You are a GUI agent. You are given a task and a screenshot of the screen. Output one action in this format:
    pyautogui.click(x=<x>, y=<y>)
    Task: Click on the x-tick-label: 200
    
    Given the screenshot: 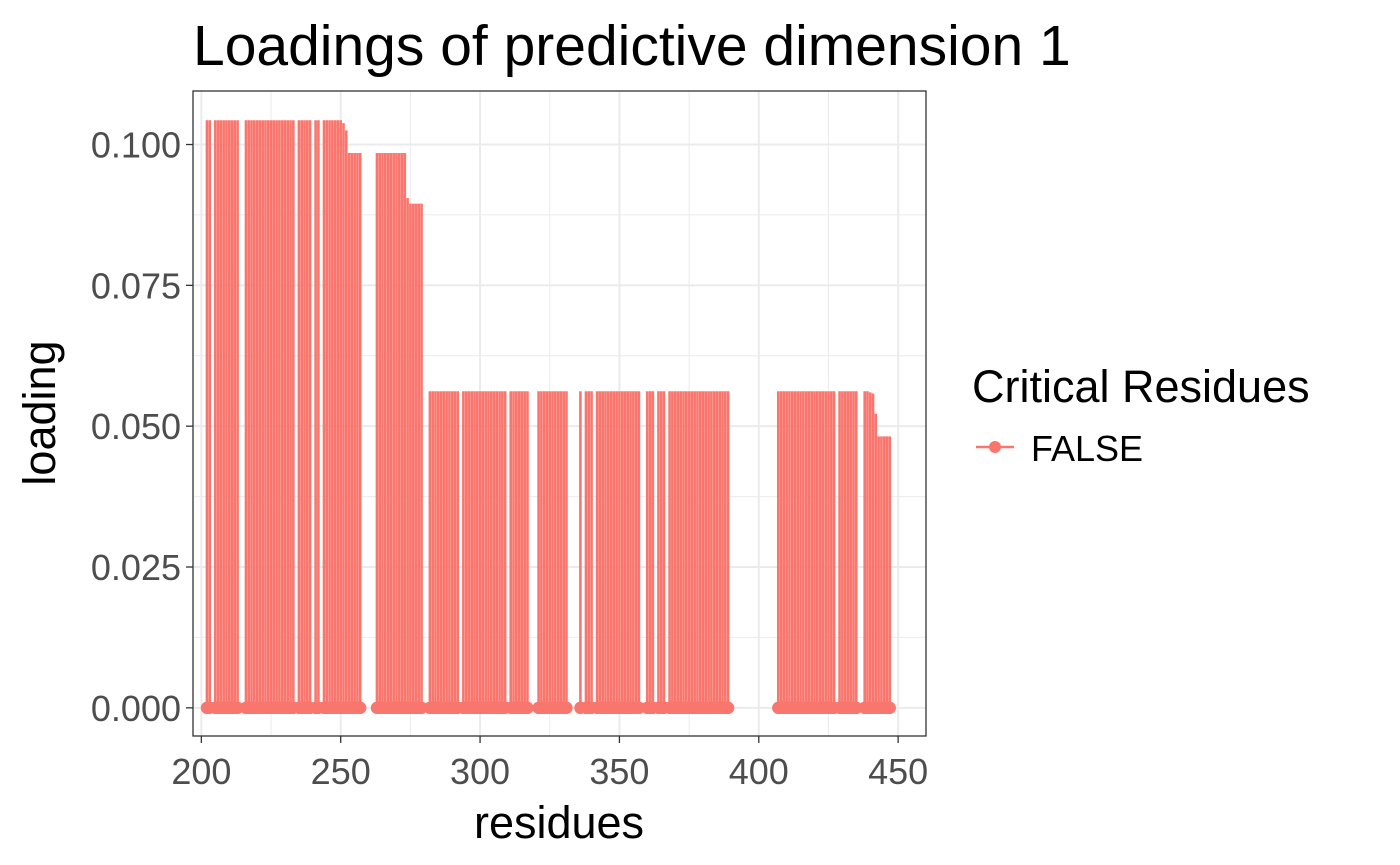 What is the action you would take?
    pyautogui.click(x=201, y=771)
    